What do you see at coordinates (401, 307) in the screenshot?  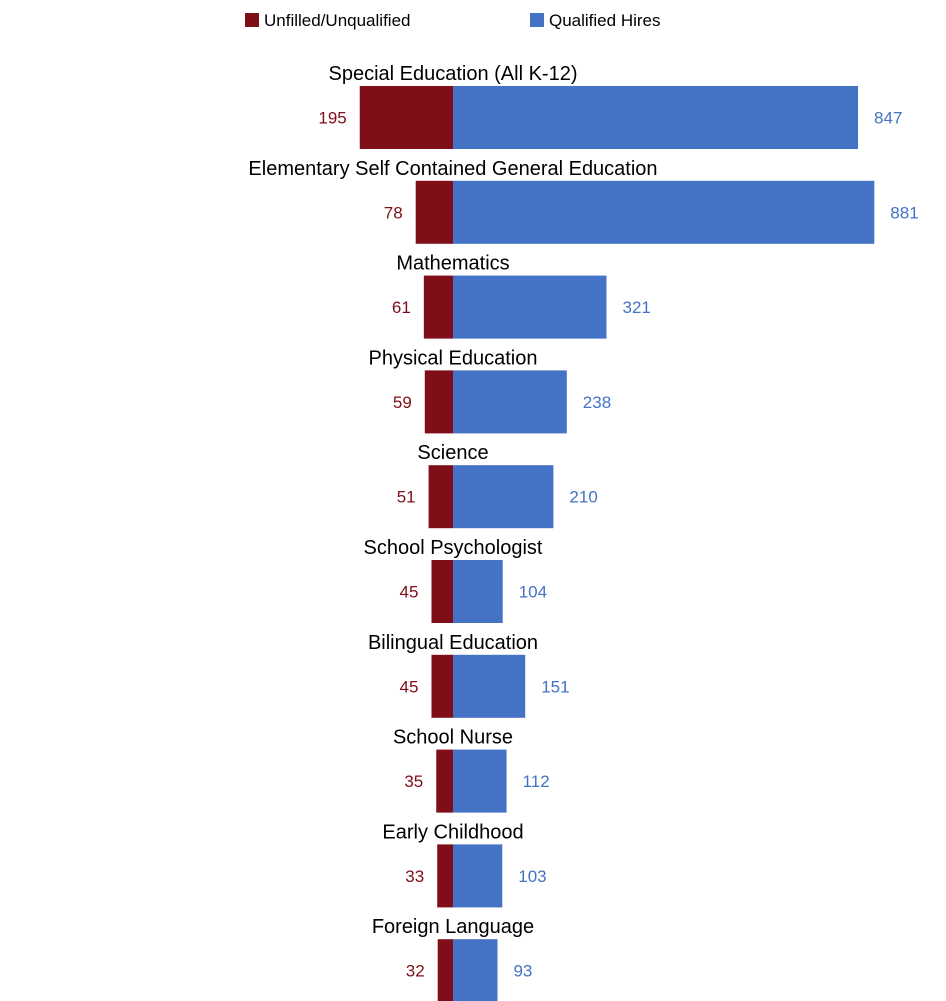 I see `value-label-unfilled-mathematics: 61` at bounding box center [401, 307].